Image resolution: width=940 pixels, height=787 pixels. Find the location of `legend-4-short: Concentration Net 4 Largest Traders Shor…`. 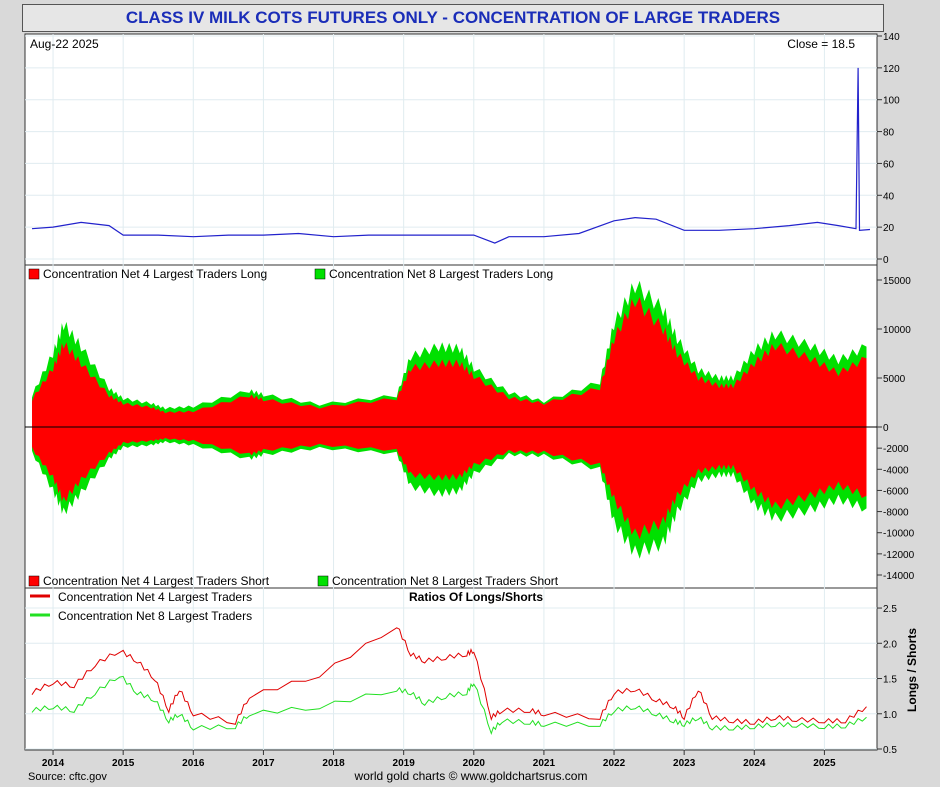

legend-4-short: Concentration Net 4 Largest Traders Shor… is located at coordinates (156, 581).